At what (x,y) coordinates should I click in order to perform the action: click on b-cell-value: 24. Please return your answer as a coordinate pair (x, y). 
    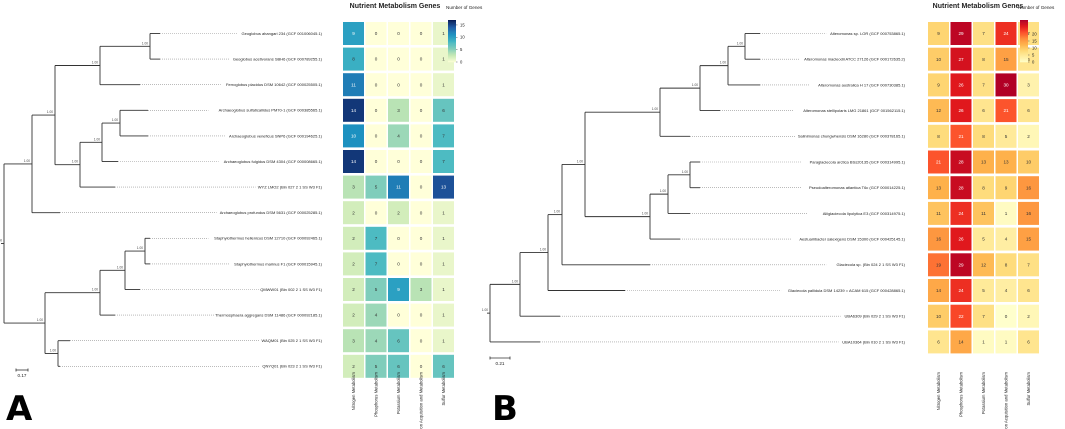
    Looking at the image, I should click on (961, 290).